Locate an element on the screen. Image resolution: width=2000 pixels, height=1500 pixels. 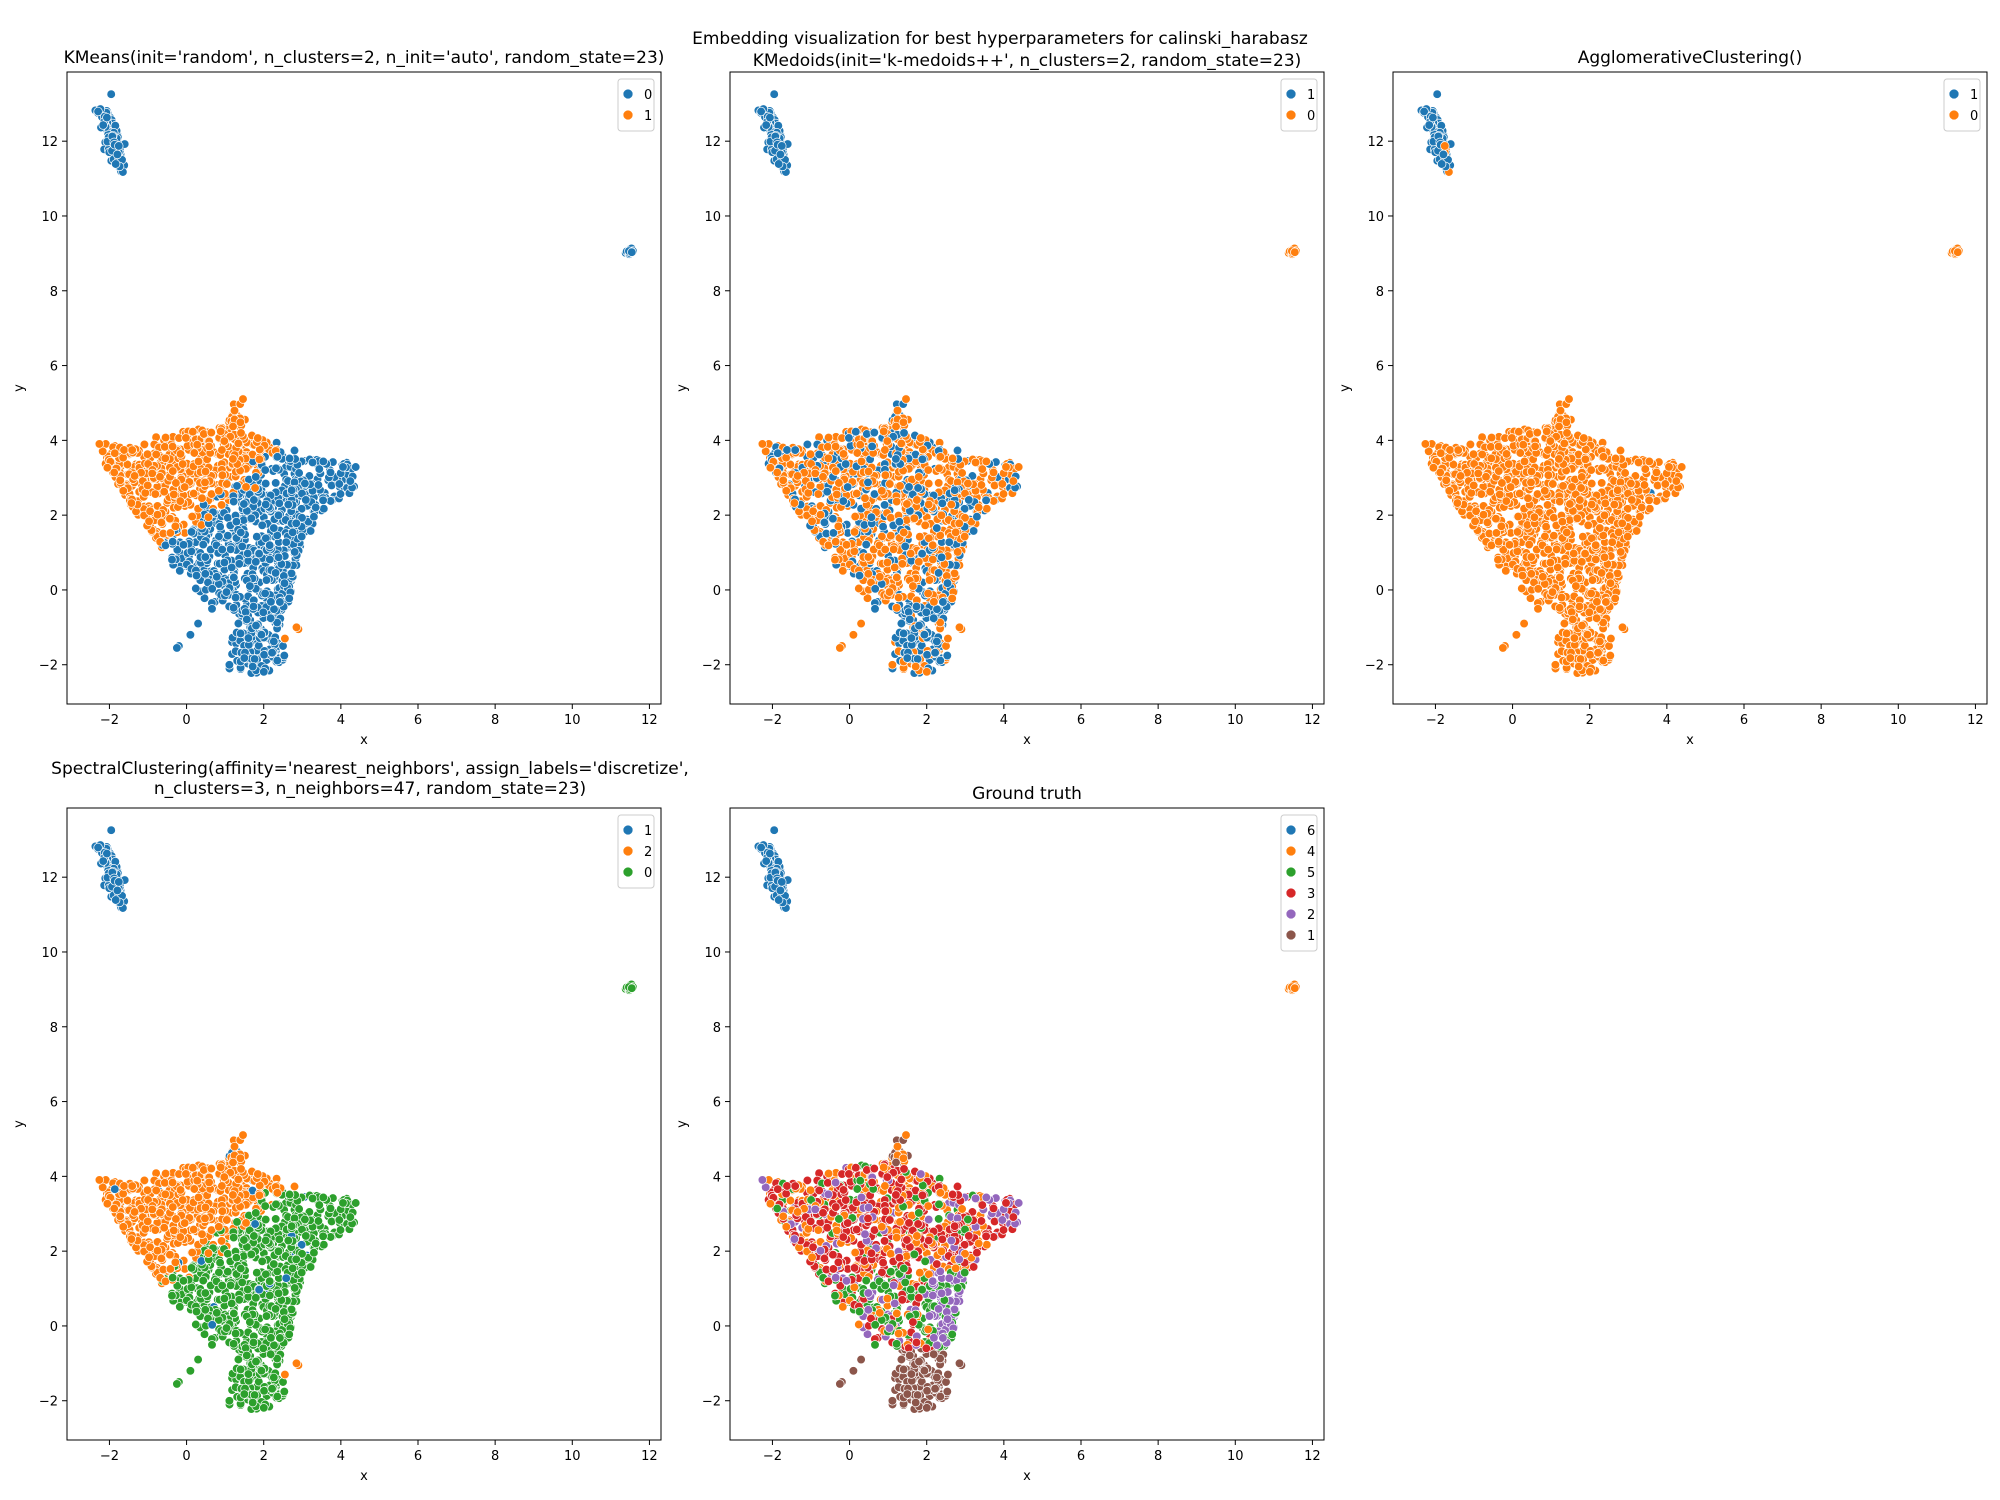
legend-label: 1 is located at coordinates (648, 116).